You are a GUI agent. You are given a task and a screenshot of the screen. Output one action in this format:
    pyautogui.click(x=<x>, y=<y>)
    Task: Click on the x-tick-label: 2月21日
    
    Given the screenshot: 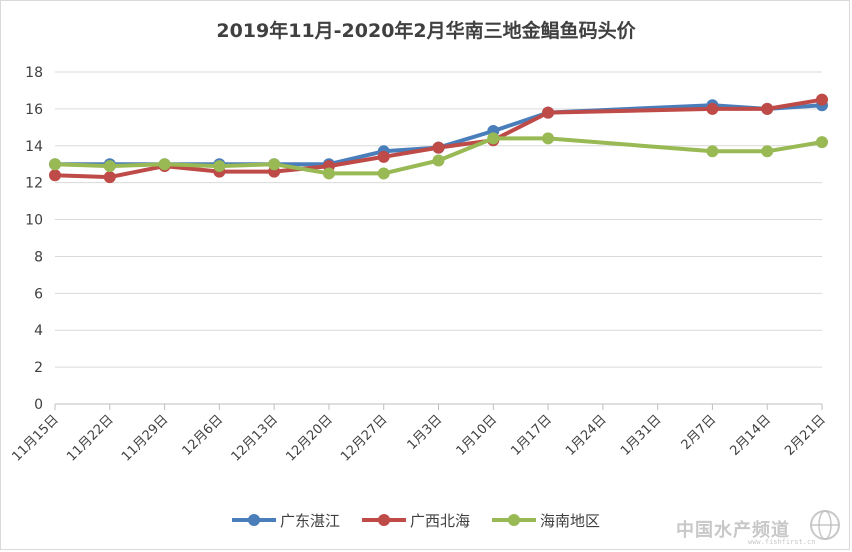 What is the action you would take?
    pyautogui.click(x=805, y=435)
    